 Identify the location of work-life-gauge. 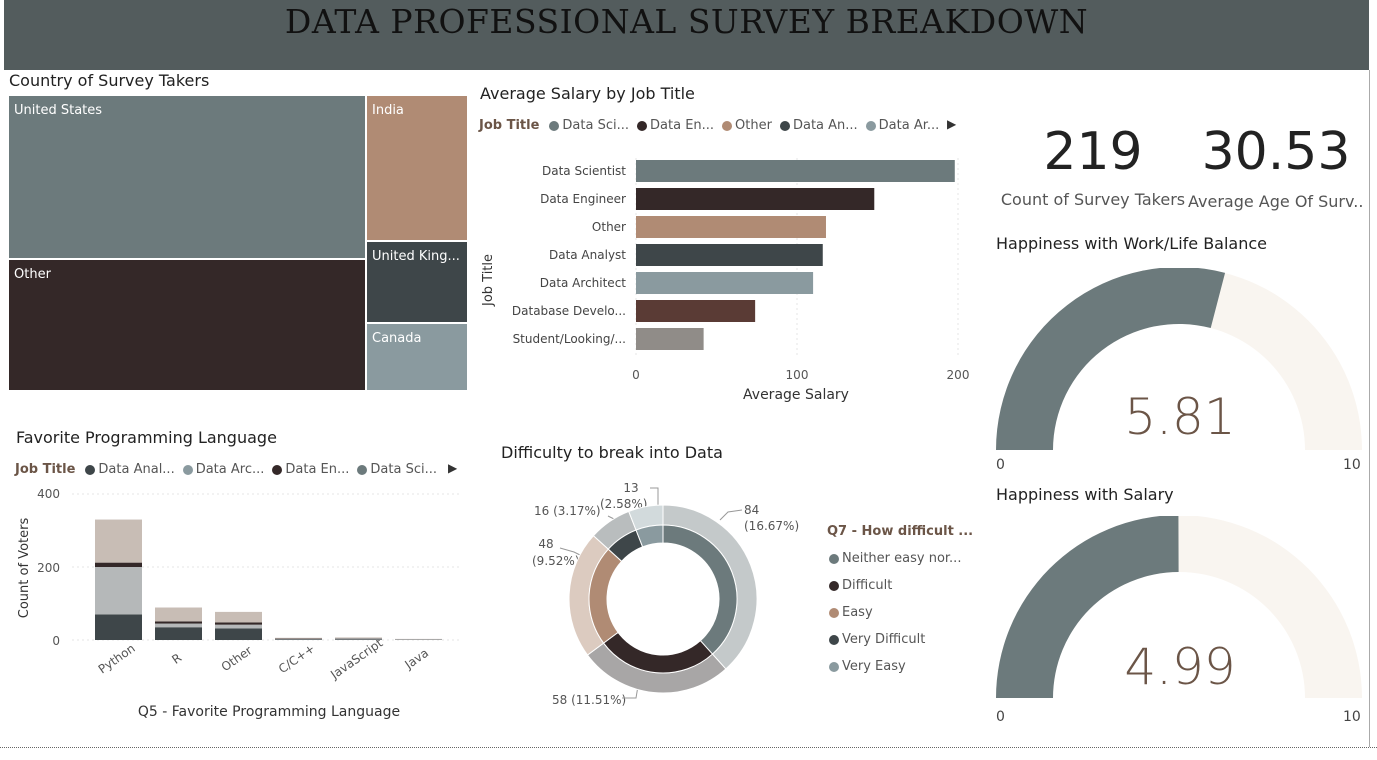
(1179, 361).